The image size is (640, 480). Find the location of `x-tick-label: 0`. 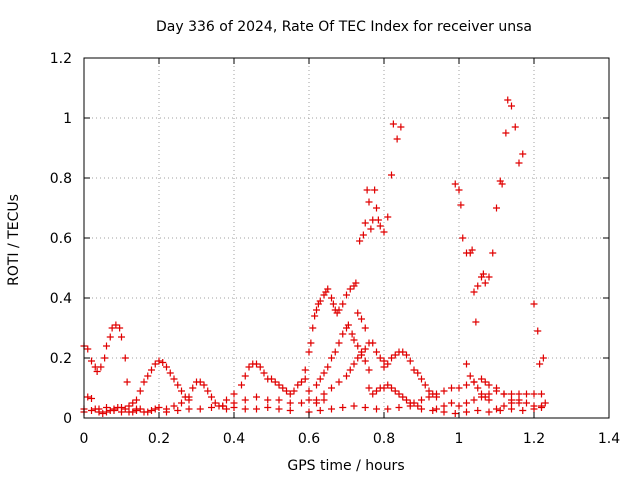

x-tick-label: 0 is located at coordinates (84, 439).